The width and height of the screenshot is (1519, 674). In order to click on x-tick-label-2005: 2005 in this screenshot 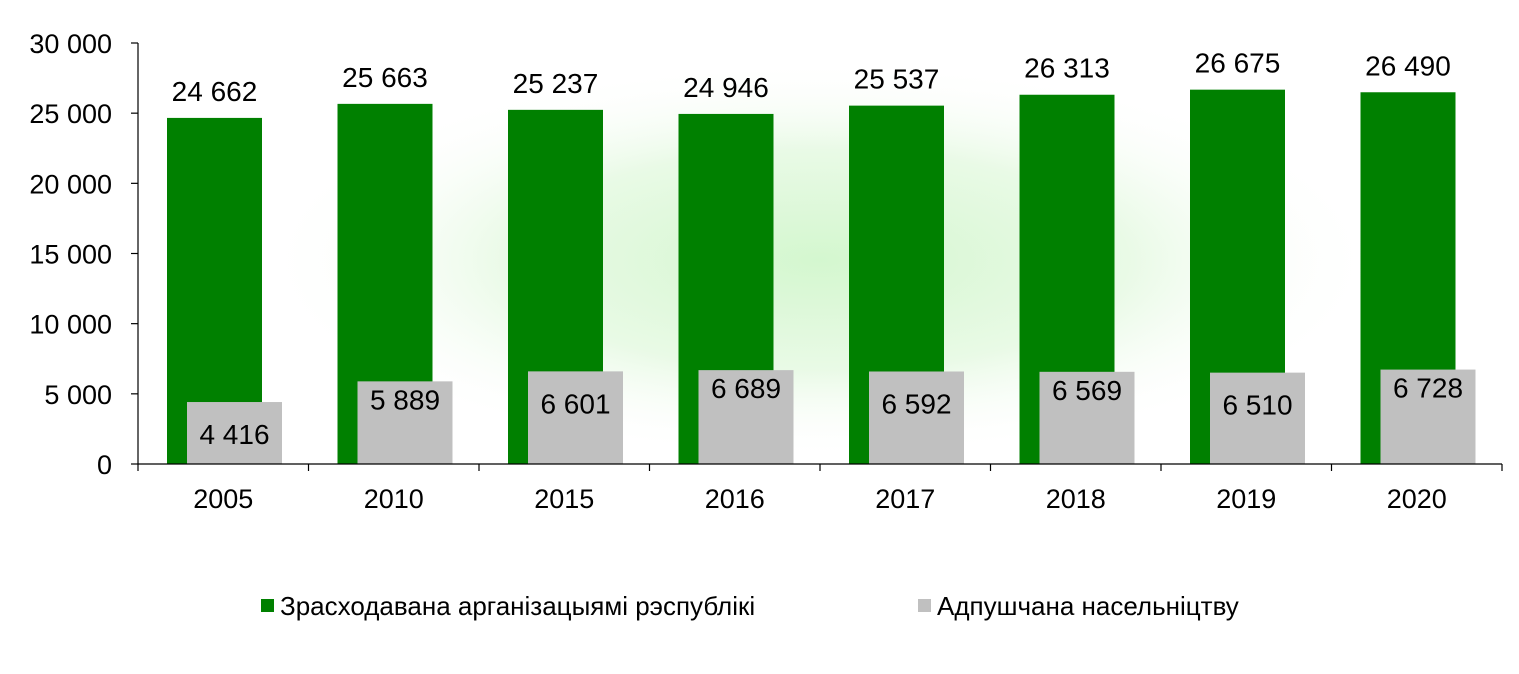, I will do `click(223, 499)`.